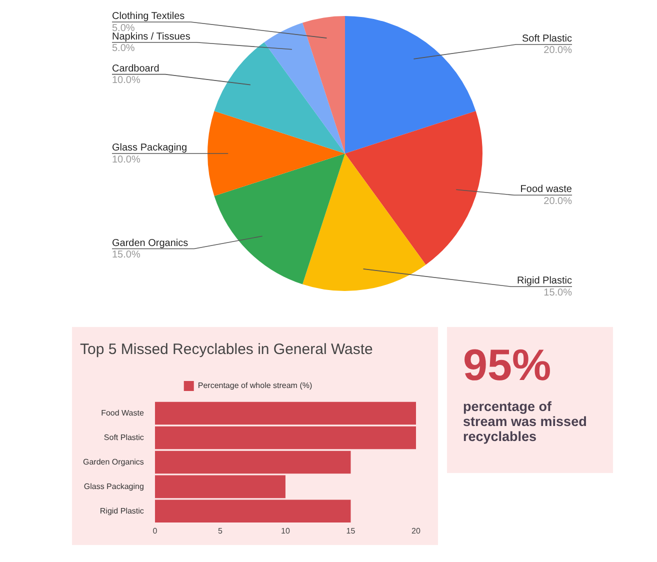 Image resolution: width=657 pixels, height=562 pixels. What do you see at coordinates (544, 281) in the screenshot?
I see `slice-label: Rigid Plastic` at bounding box center [544, 281].